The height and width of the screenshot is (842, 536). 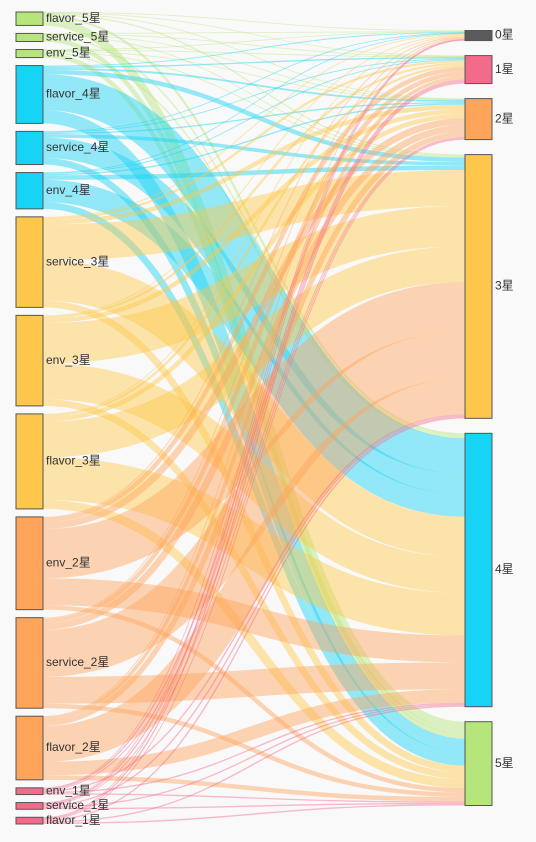 I want to click on link-service-3-star-to-3-star, so click(x=254, y=215).